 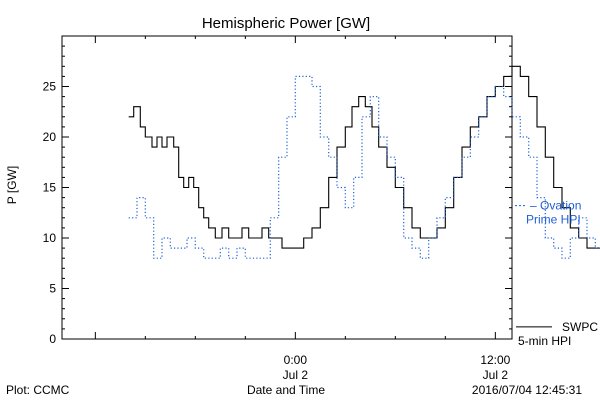 What do you see at coordinates (50, 137) in the screenshot?
I see `y-tick-label: 20` at bounding box center [50, 137].